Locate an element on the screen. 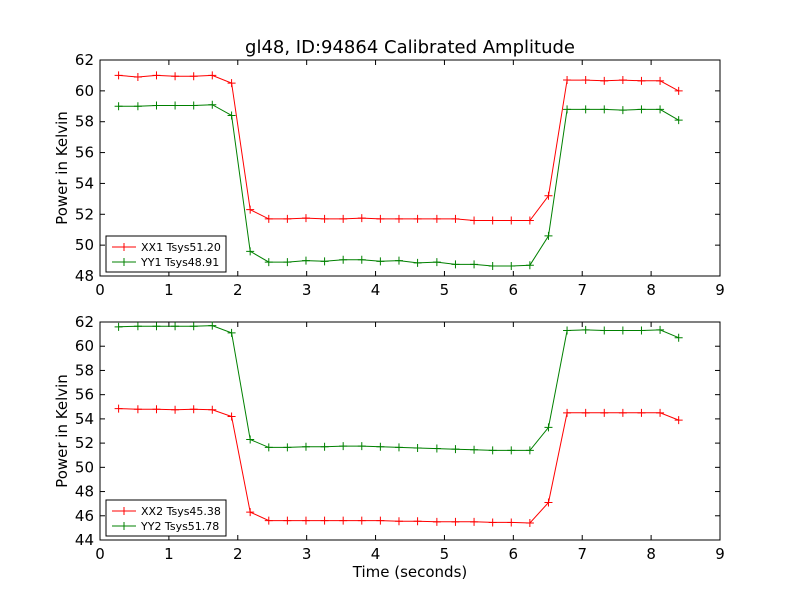  y-tick-label: 54 is located at coordinates (84, 183).